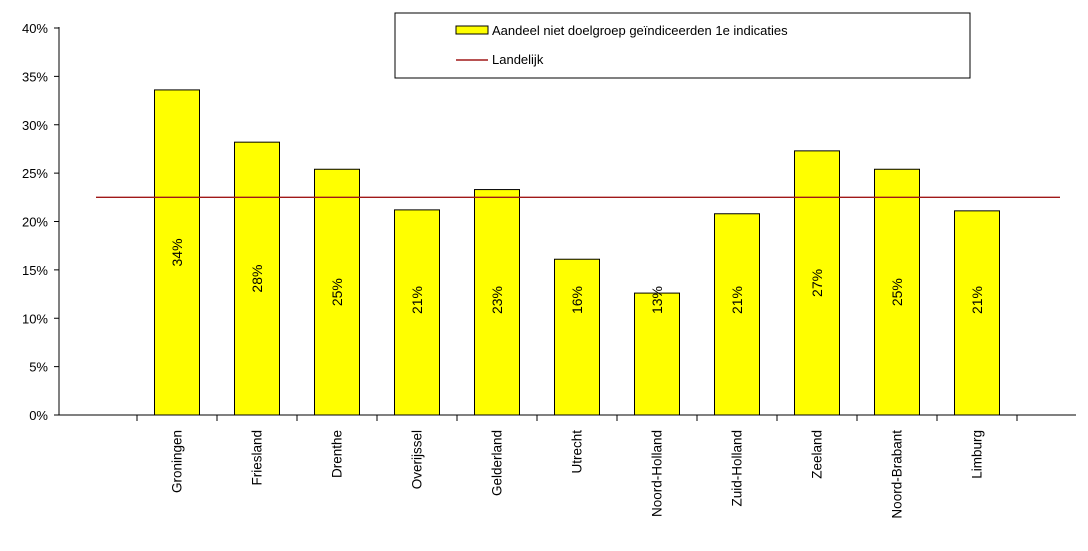  What do you see at coordinates (497, 463) in the screenshot?
I see `x-category-label: Gelderland` at bounding box center [497, 463].